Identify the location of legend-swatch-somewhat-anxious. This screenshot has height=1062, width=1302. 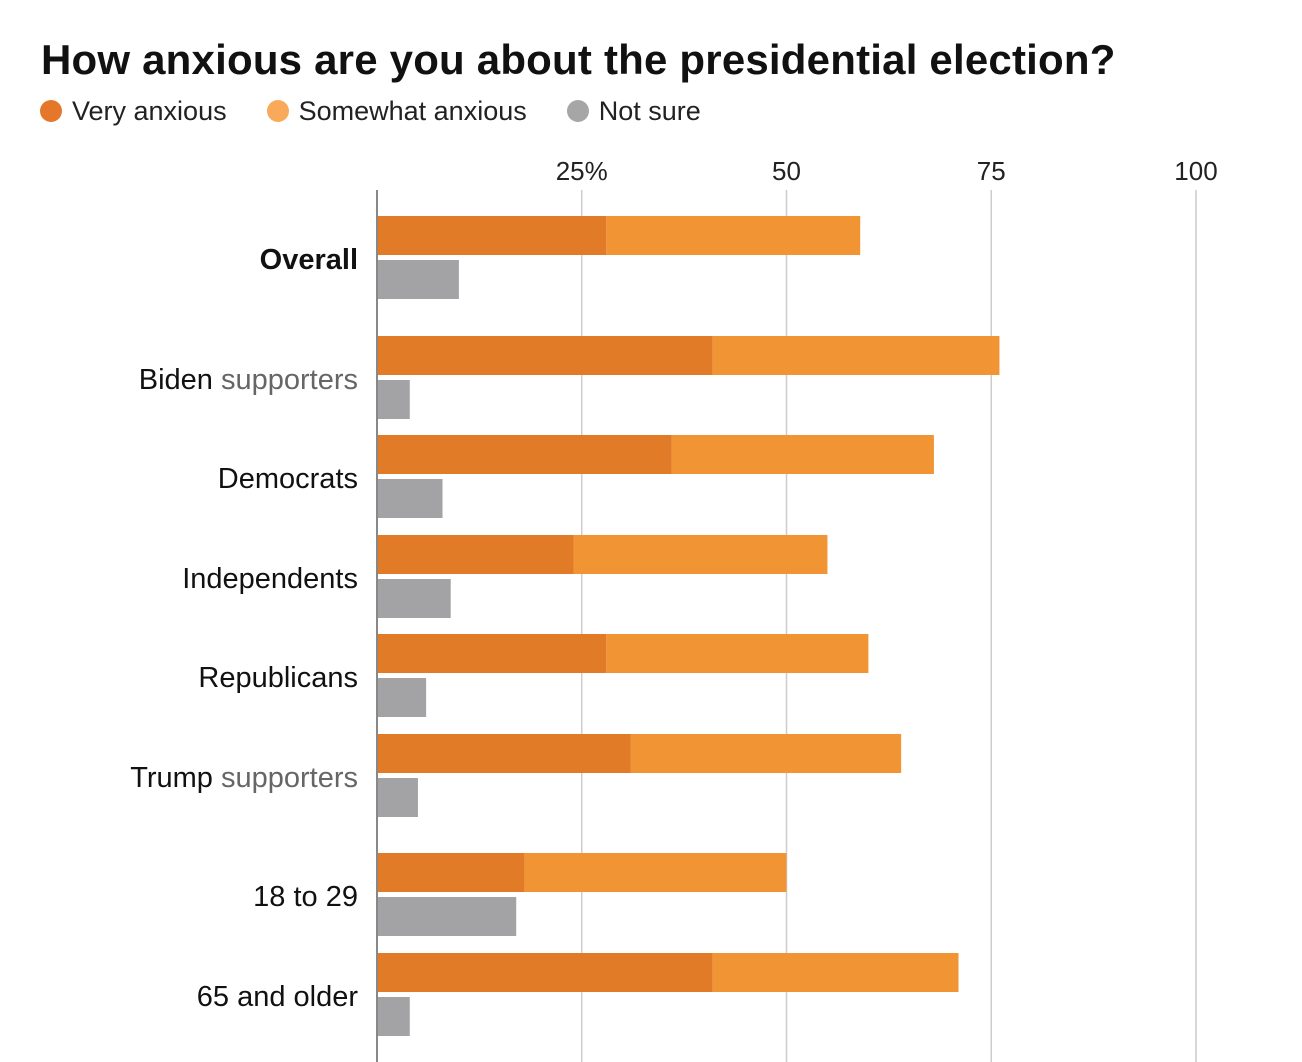
(277, 111).